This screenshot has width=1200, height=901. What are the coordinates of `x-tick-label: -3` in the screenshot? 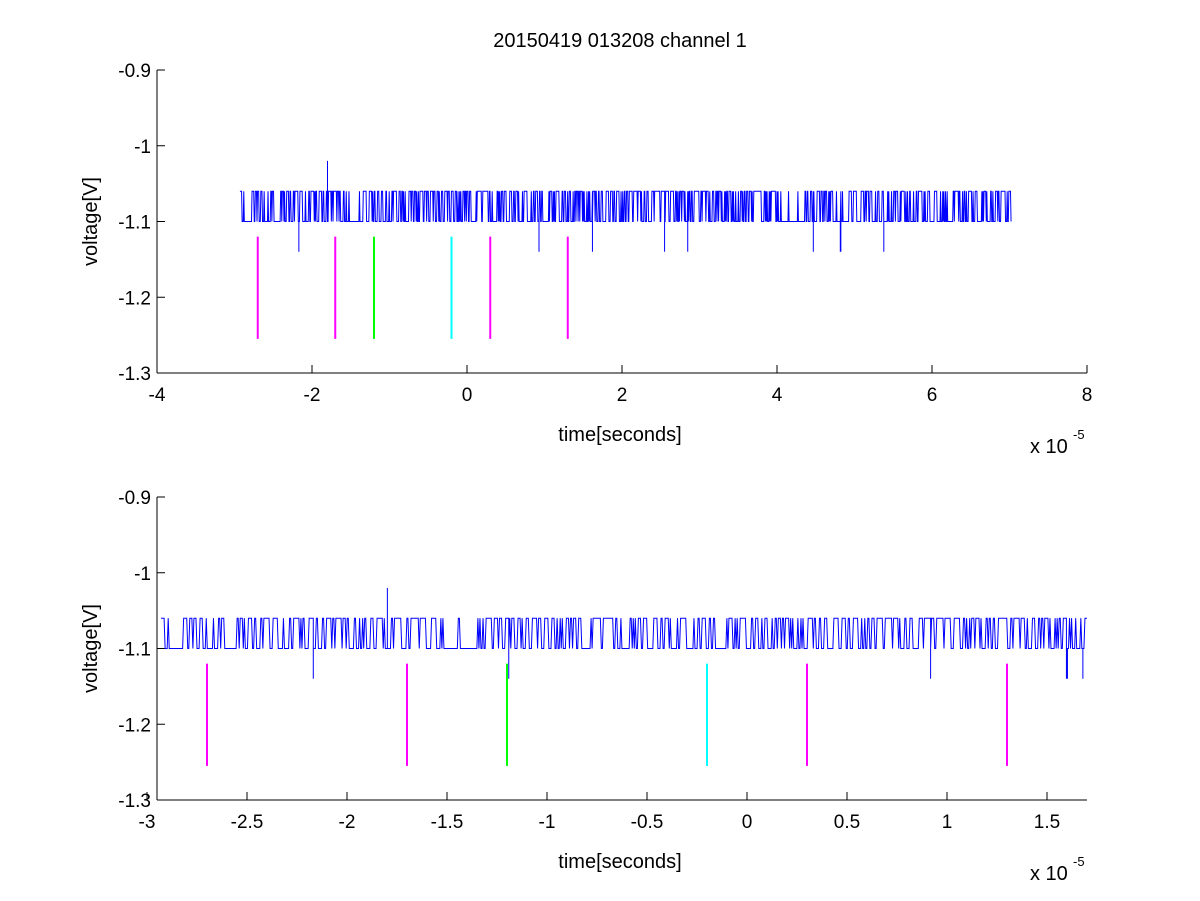 It's located at (147, 822).